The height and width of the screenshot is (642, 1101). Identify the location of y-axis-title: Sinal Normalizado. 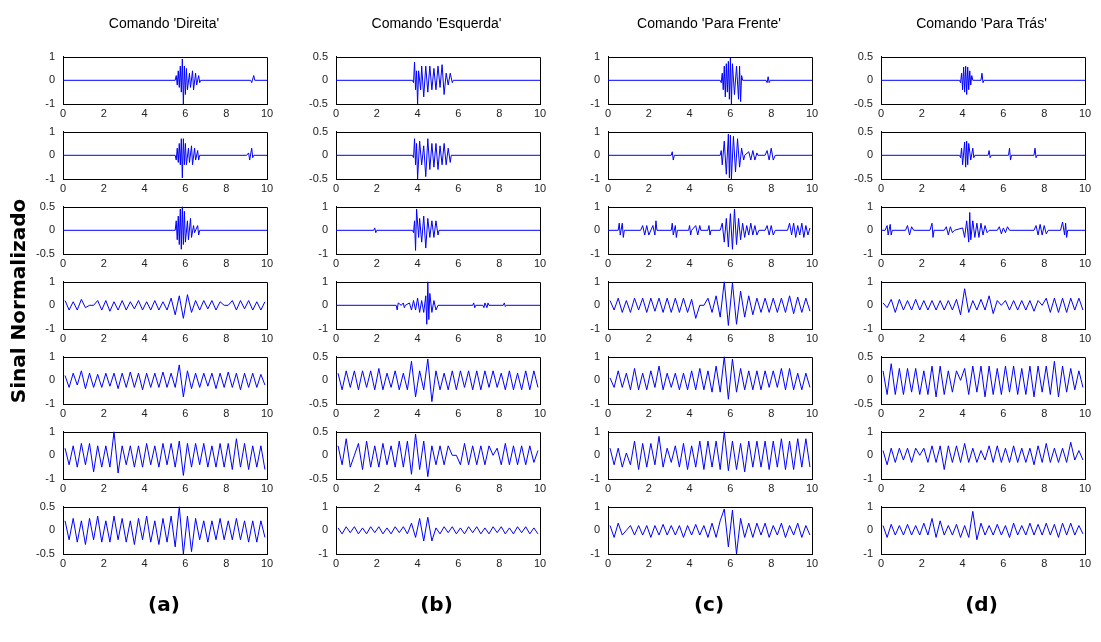
(18, 301).